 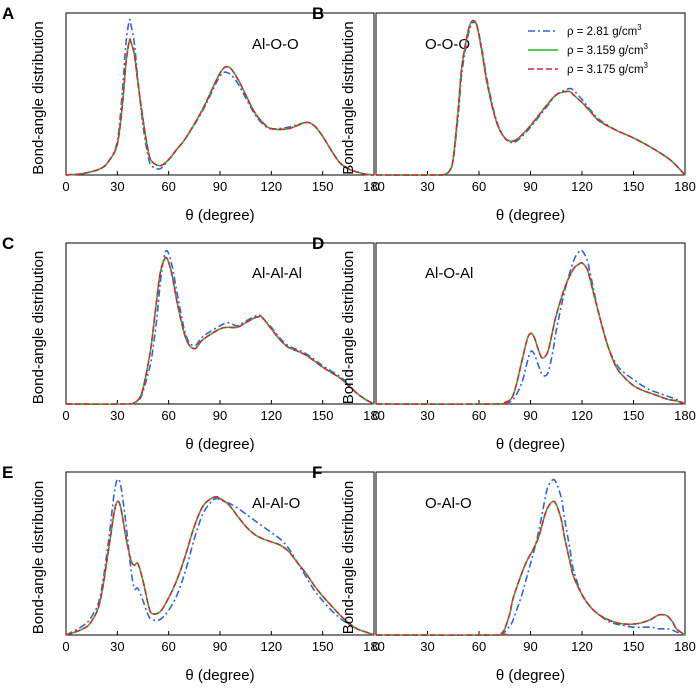 I want to click on panel-letter: A, so click(x=8, y=13).